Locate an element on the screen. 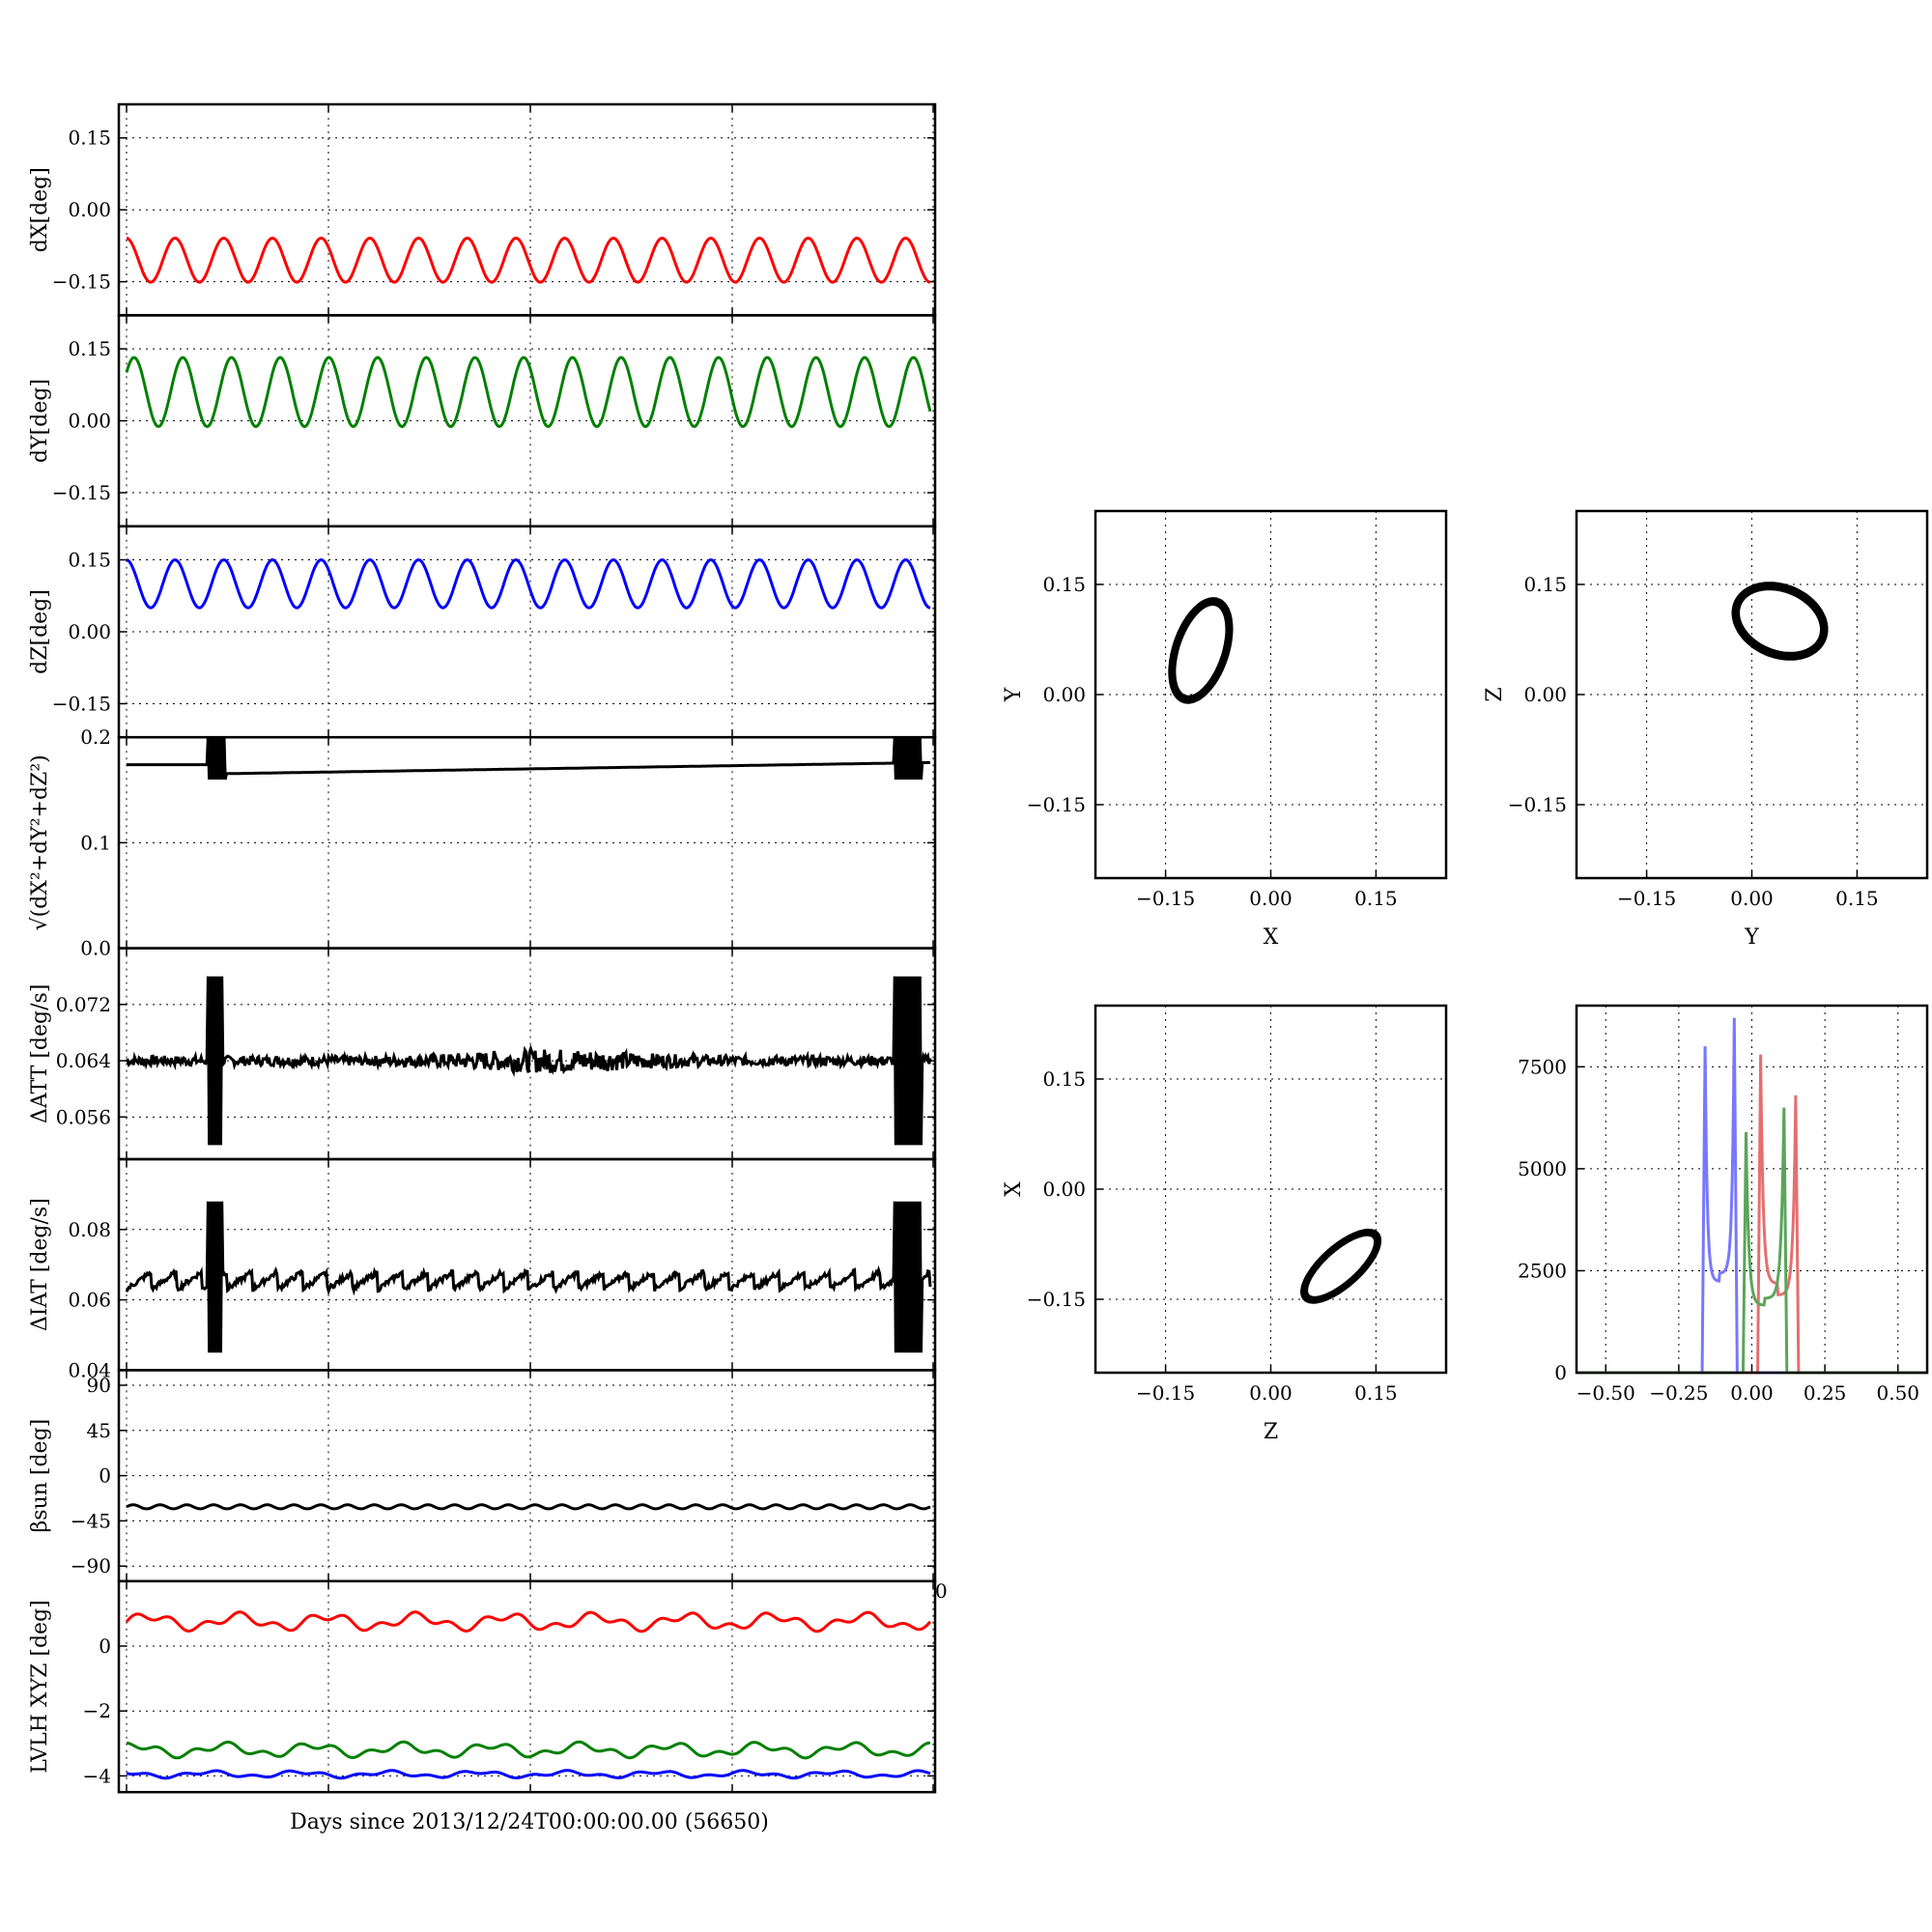 The image size is (1932, 1932). y-axis-label: Z is located at coordinates (1495, 694).